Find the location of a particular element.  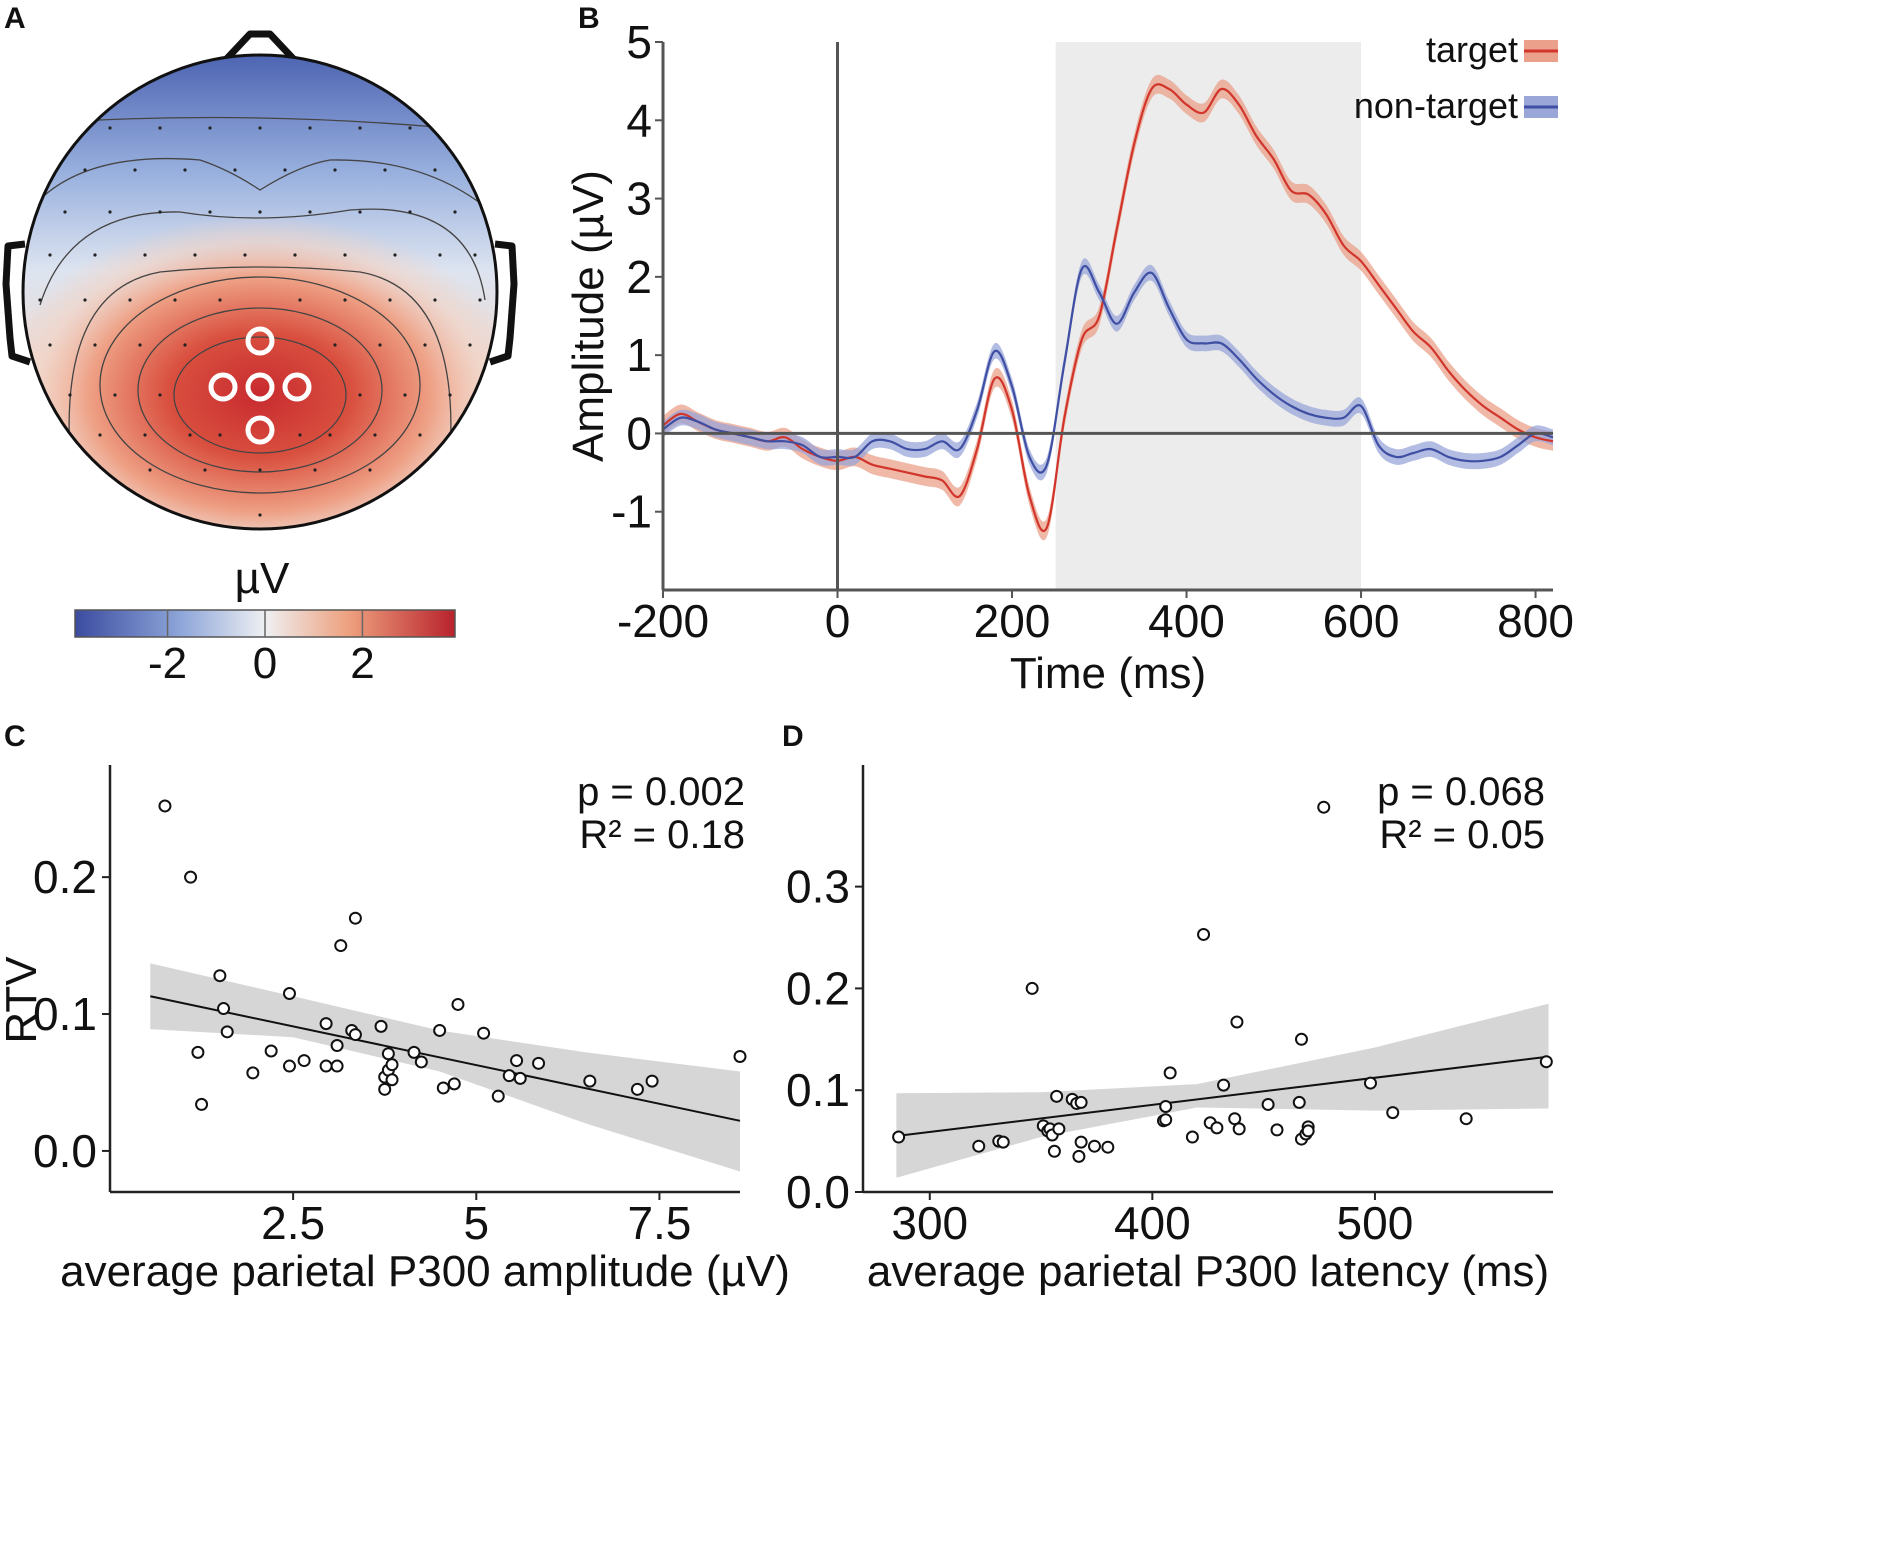

y-tick-label: 0 is located at coordinates (639, 433).